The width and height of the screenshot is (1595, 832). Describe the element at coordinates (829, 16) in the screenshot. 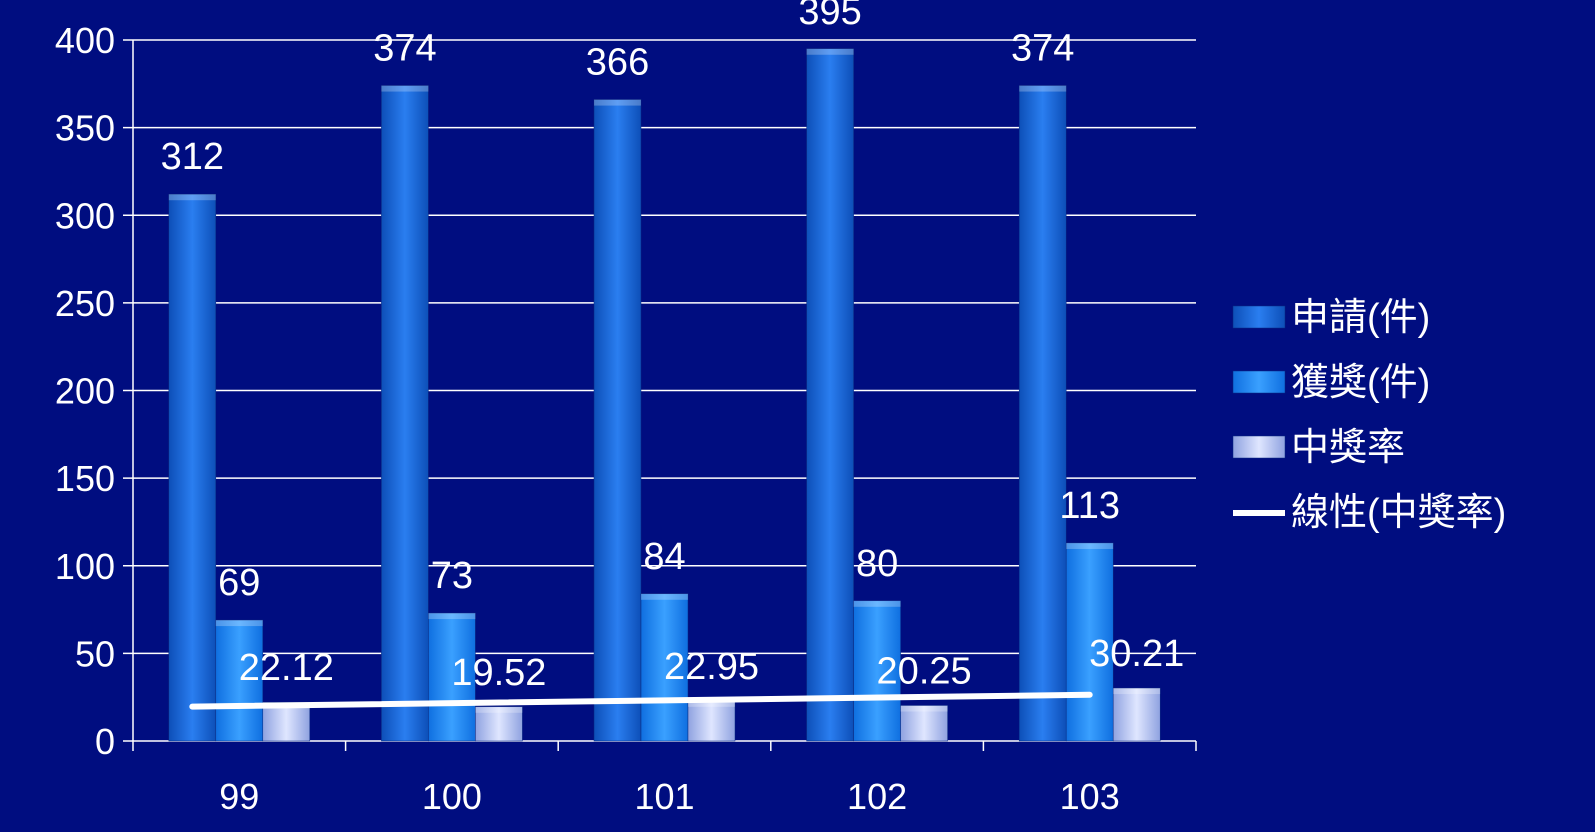

I see `data-label-102-series-0: 395` at that location.